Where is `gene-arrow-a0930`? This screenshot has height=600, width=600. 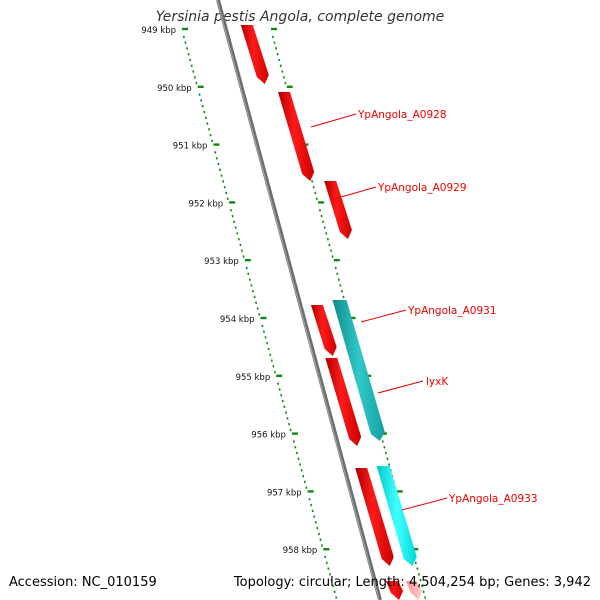 gene-arrow-a0930 is located at coordinates (358, 370).